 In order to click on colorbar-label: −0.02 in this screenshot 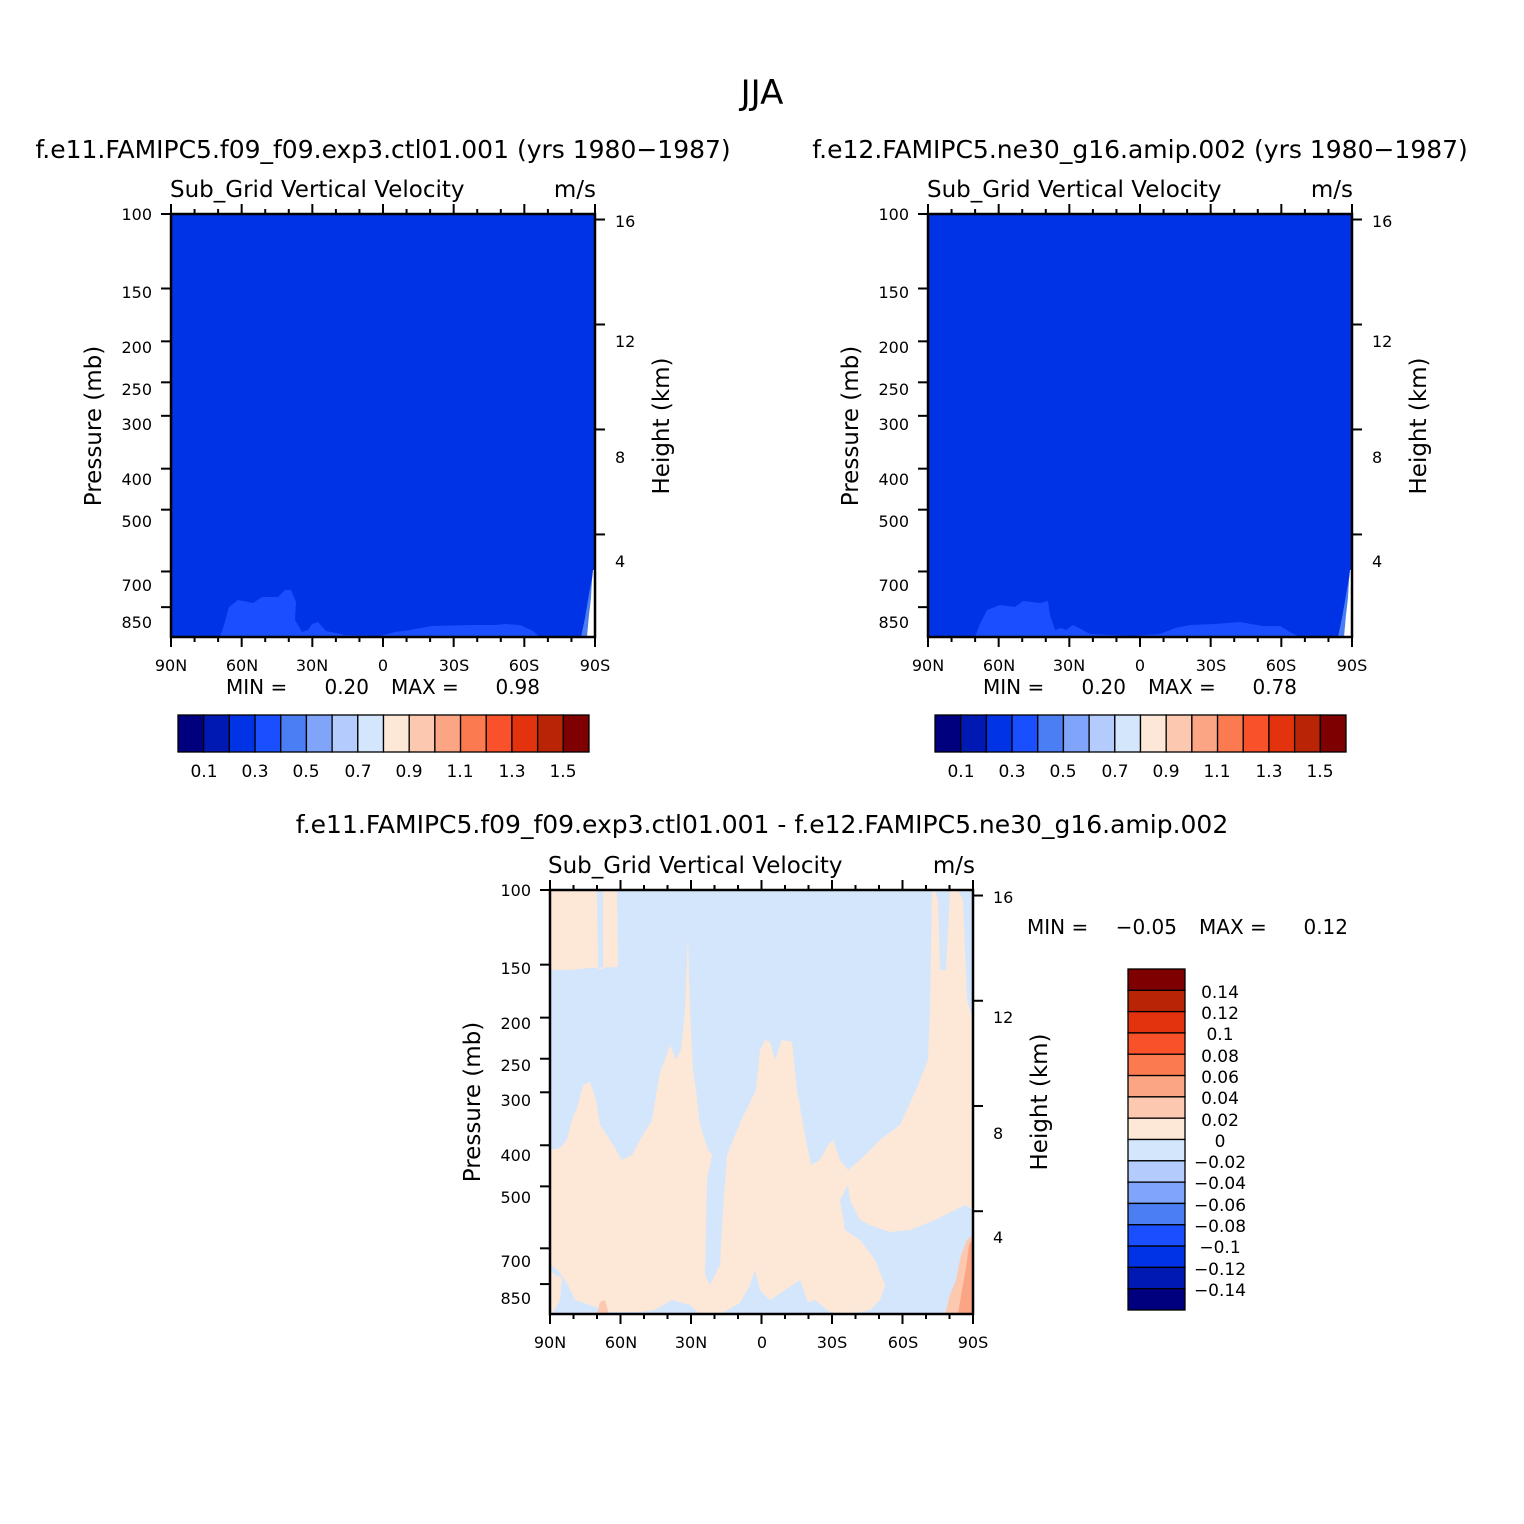, I will do `click(1220, 1163)`.